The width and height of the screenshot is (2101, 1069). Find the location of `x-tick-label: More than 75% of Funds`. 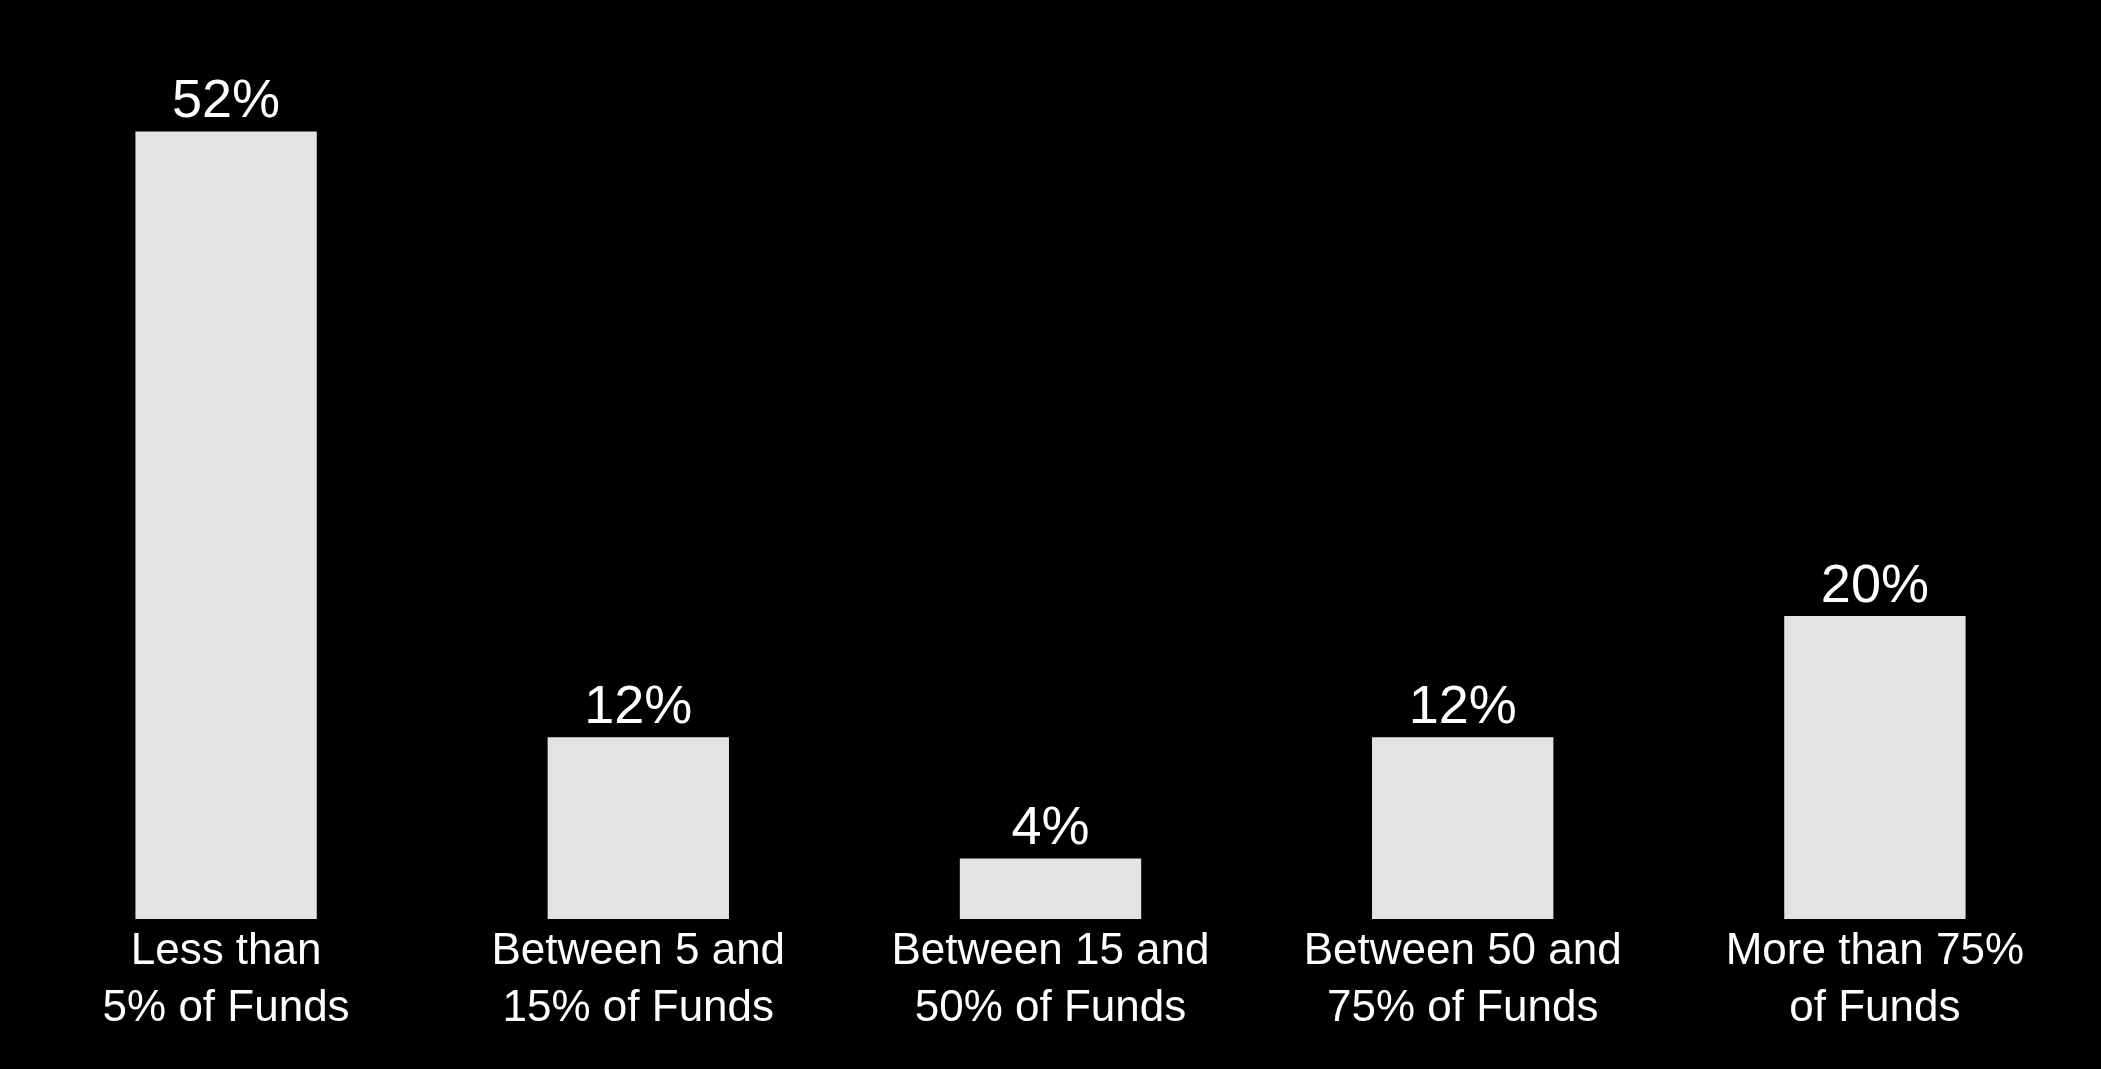

x-tick-label: More than 75% of Funds is located at coordinates (1875, 977).